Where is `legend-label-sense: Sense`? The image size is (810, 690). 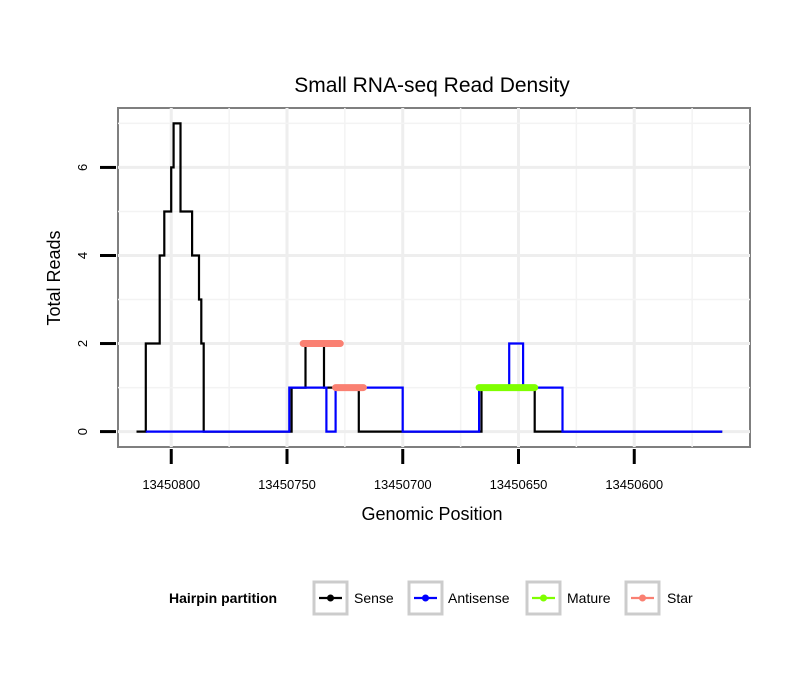
legend-label-sense: Sense is located at coordinates (374, 598).